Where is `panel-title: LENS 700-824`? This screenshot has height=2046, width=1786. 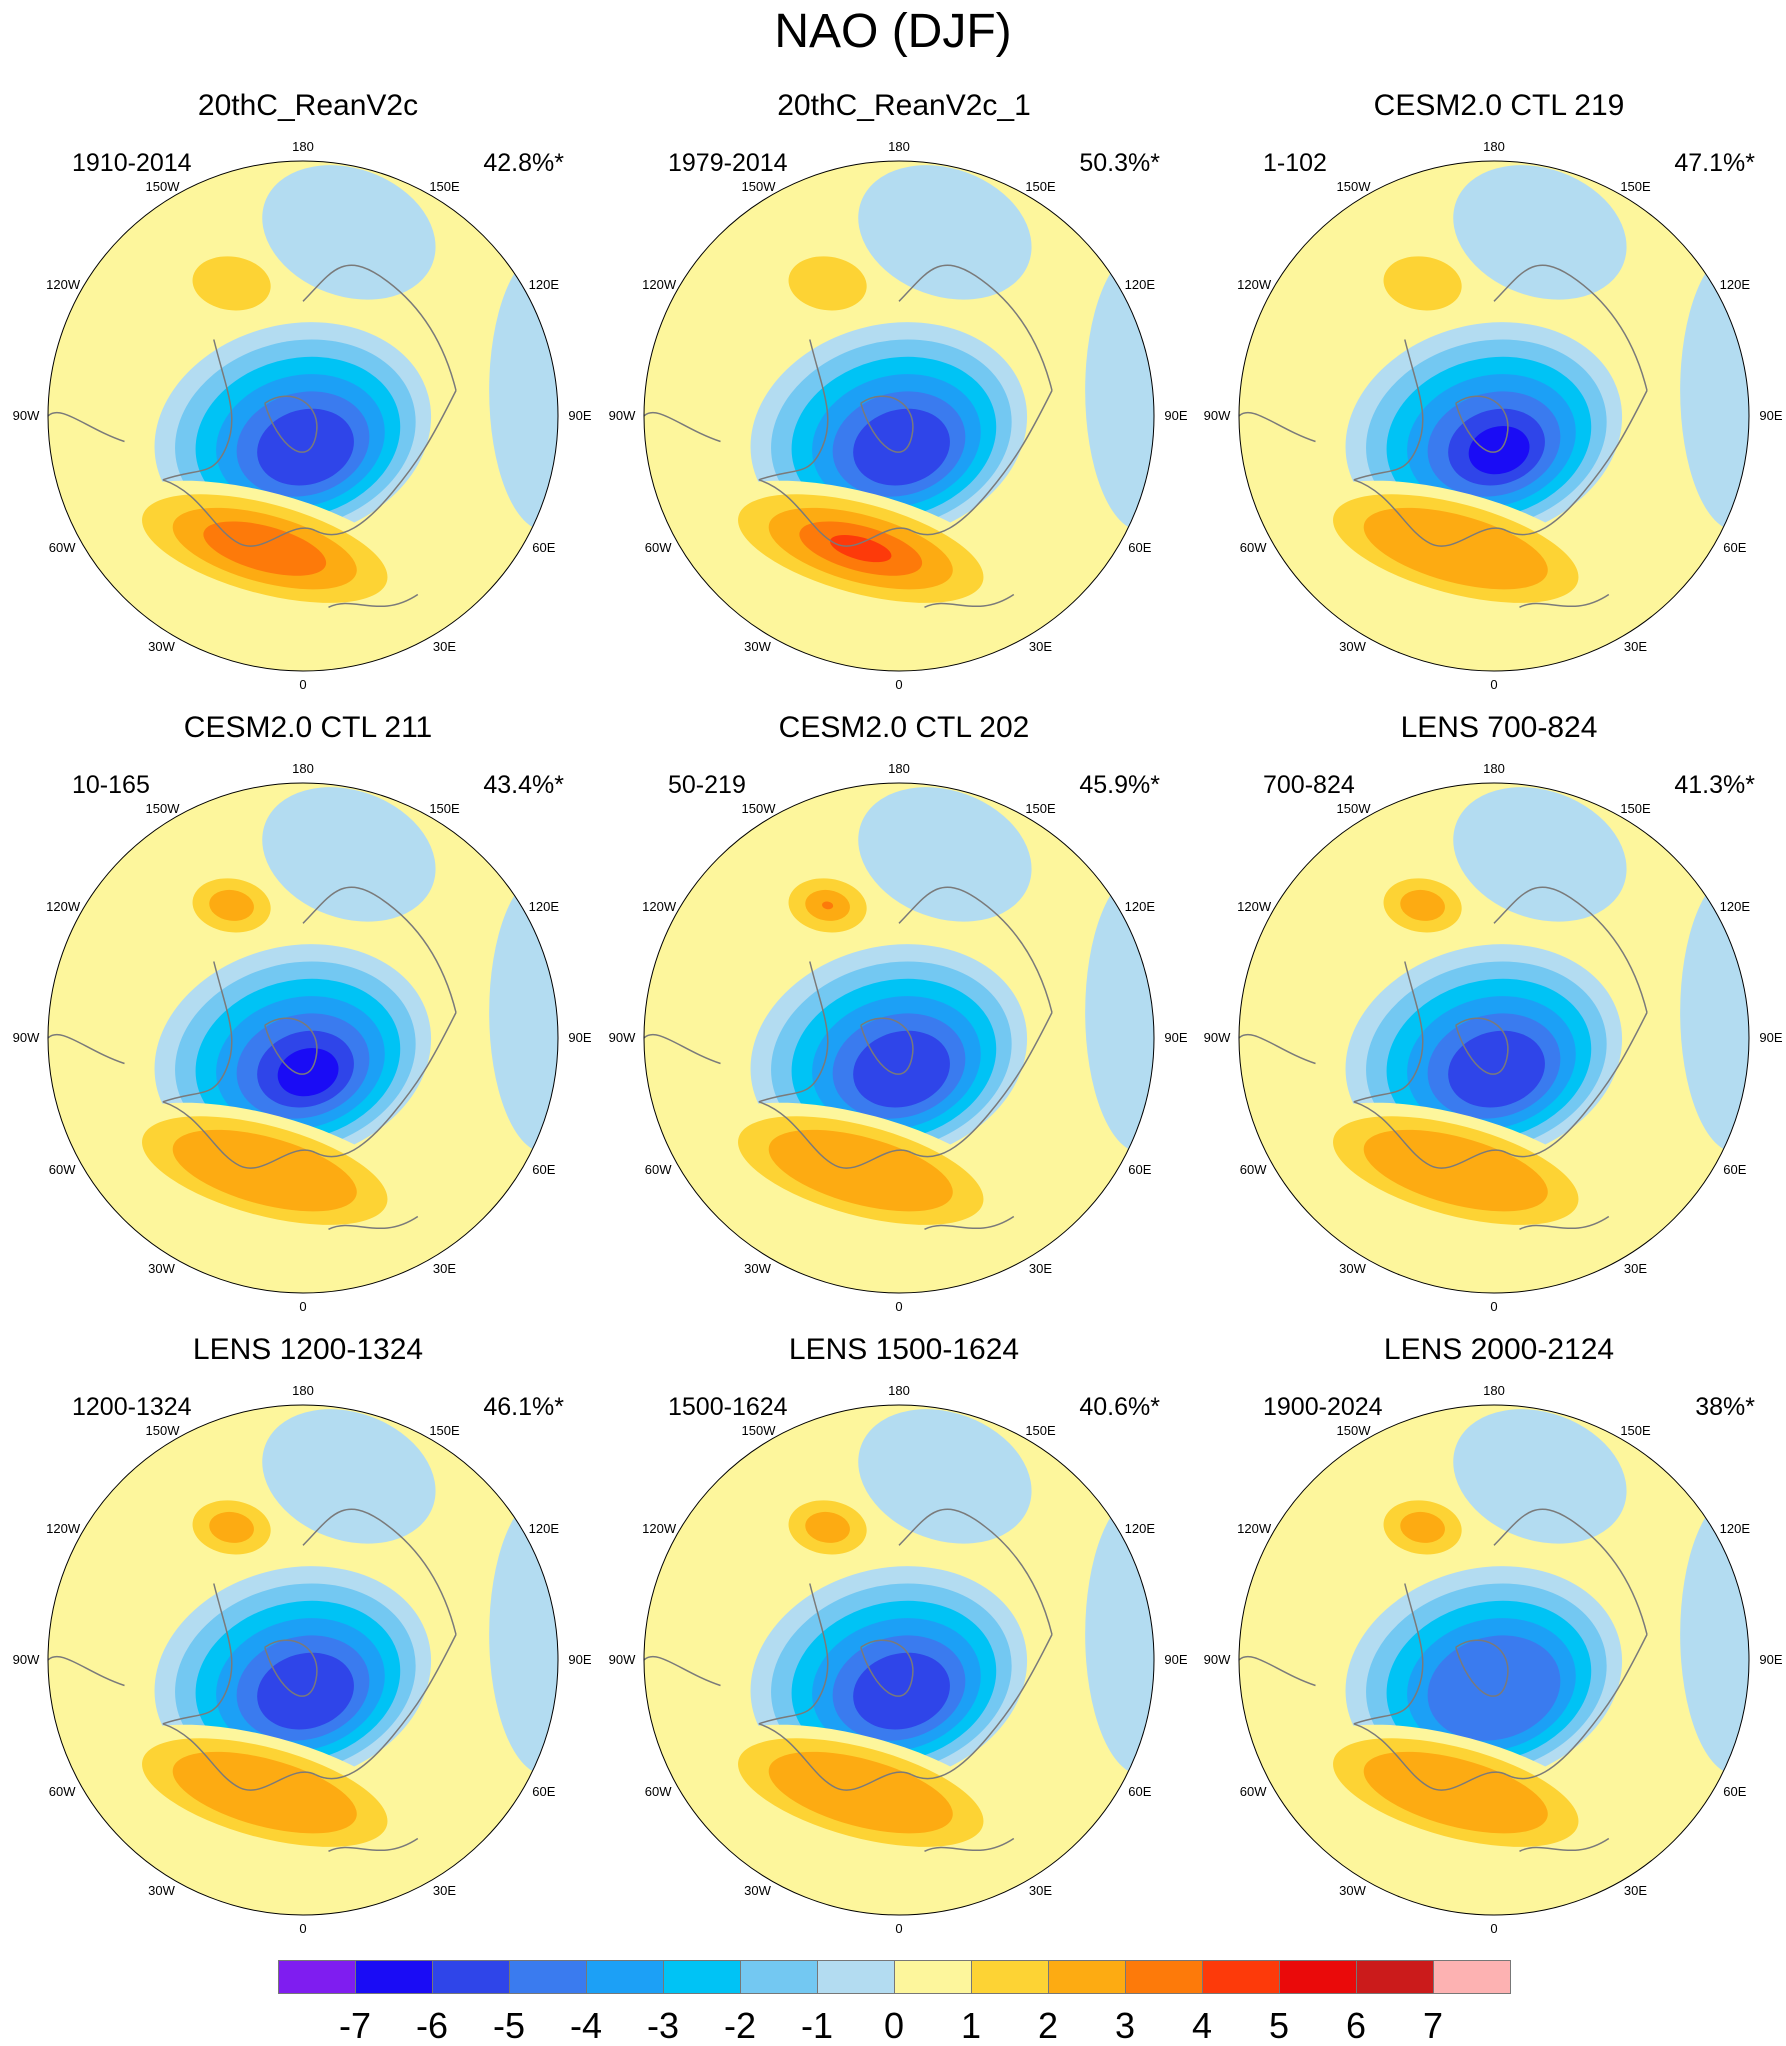 panel-title: LENS 700-824 is located at coordinates (1499, 727).